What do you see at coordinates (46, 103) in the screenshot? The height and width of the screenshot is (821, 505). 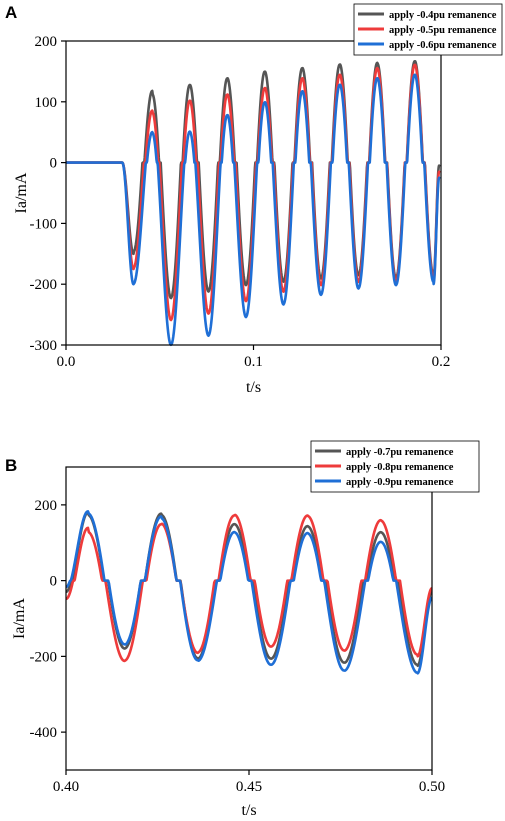 I see `y-tick-label: 100` at bounding box center [46, 103].